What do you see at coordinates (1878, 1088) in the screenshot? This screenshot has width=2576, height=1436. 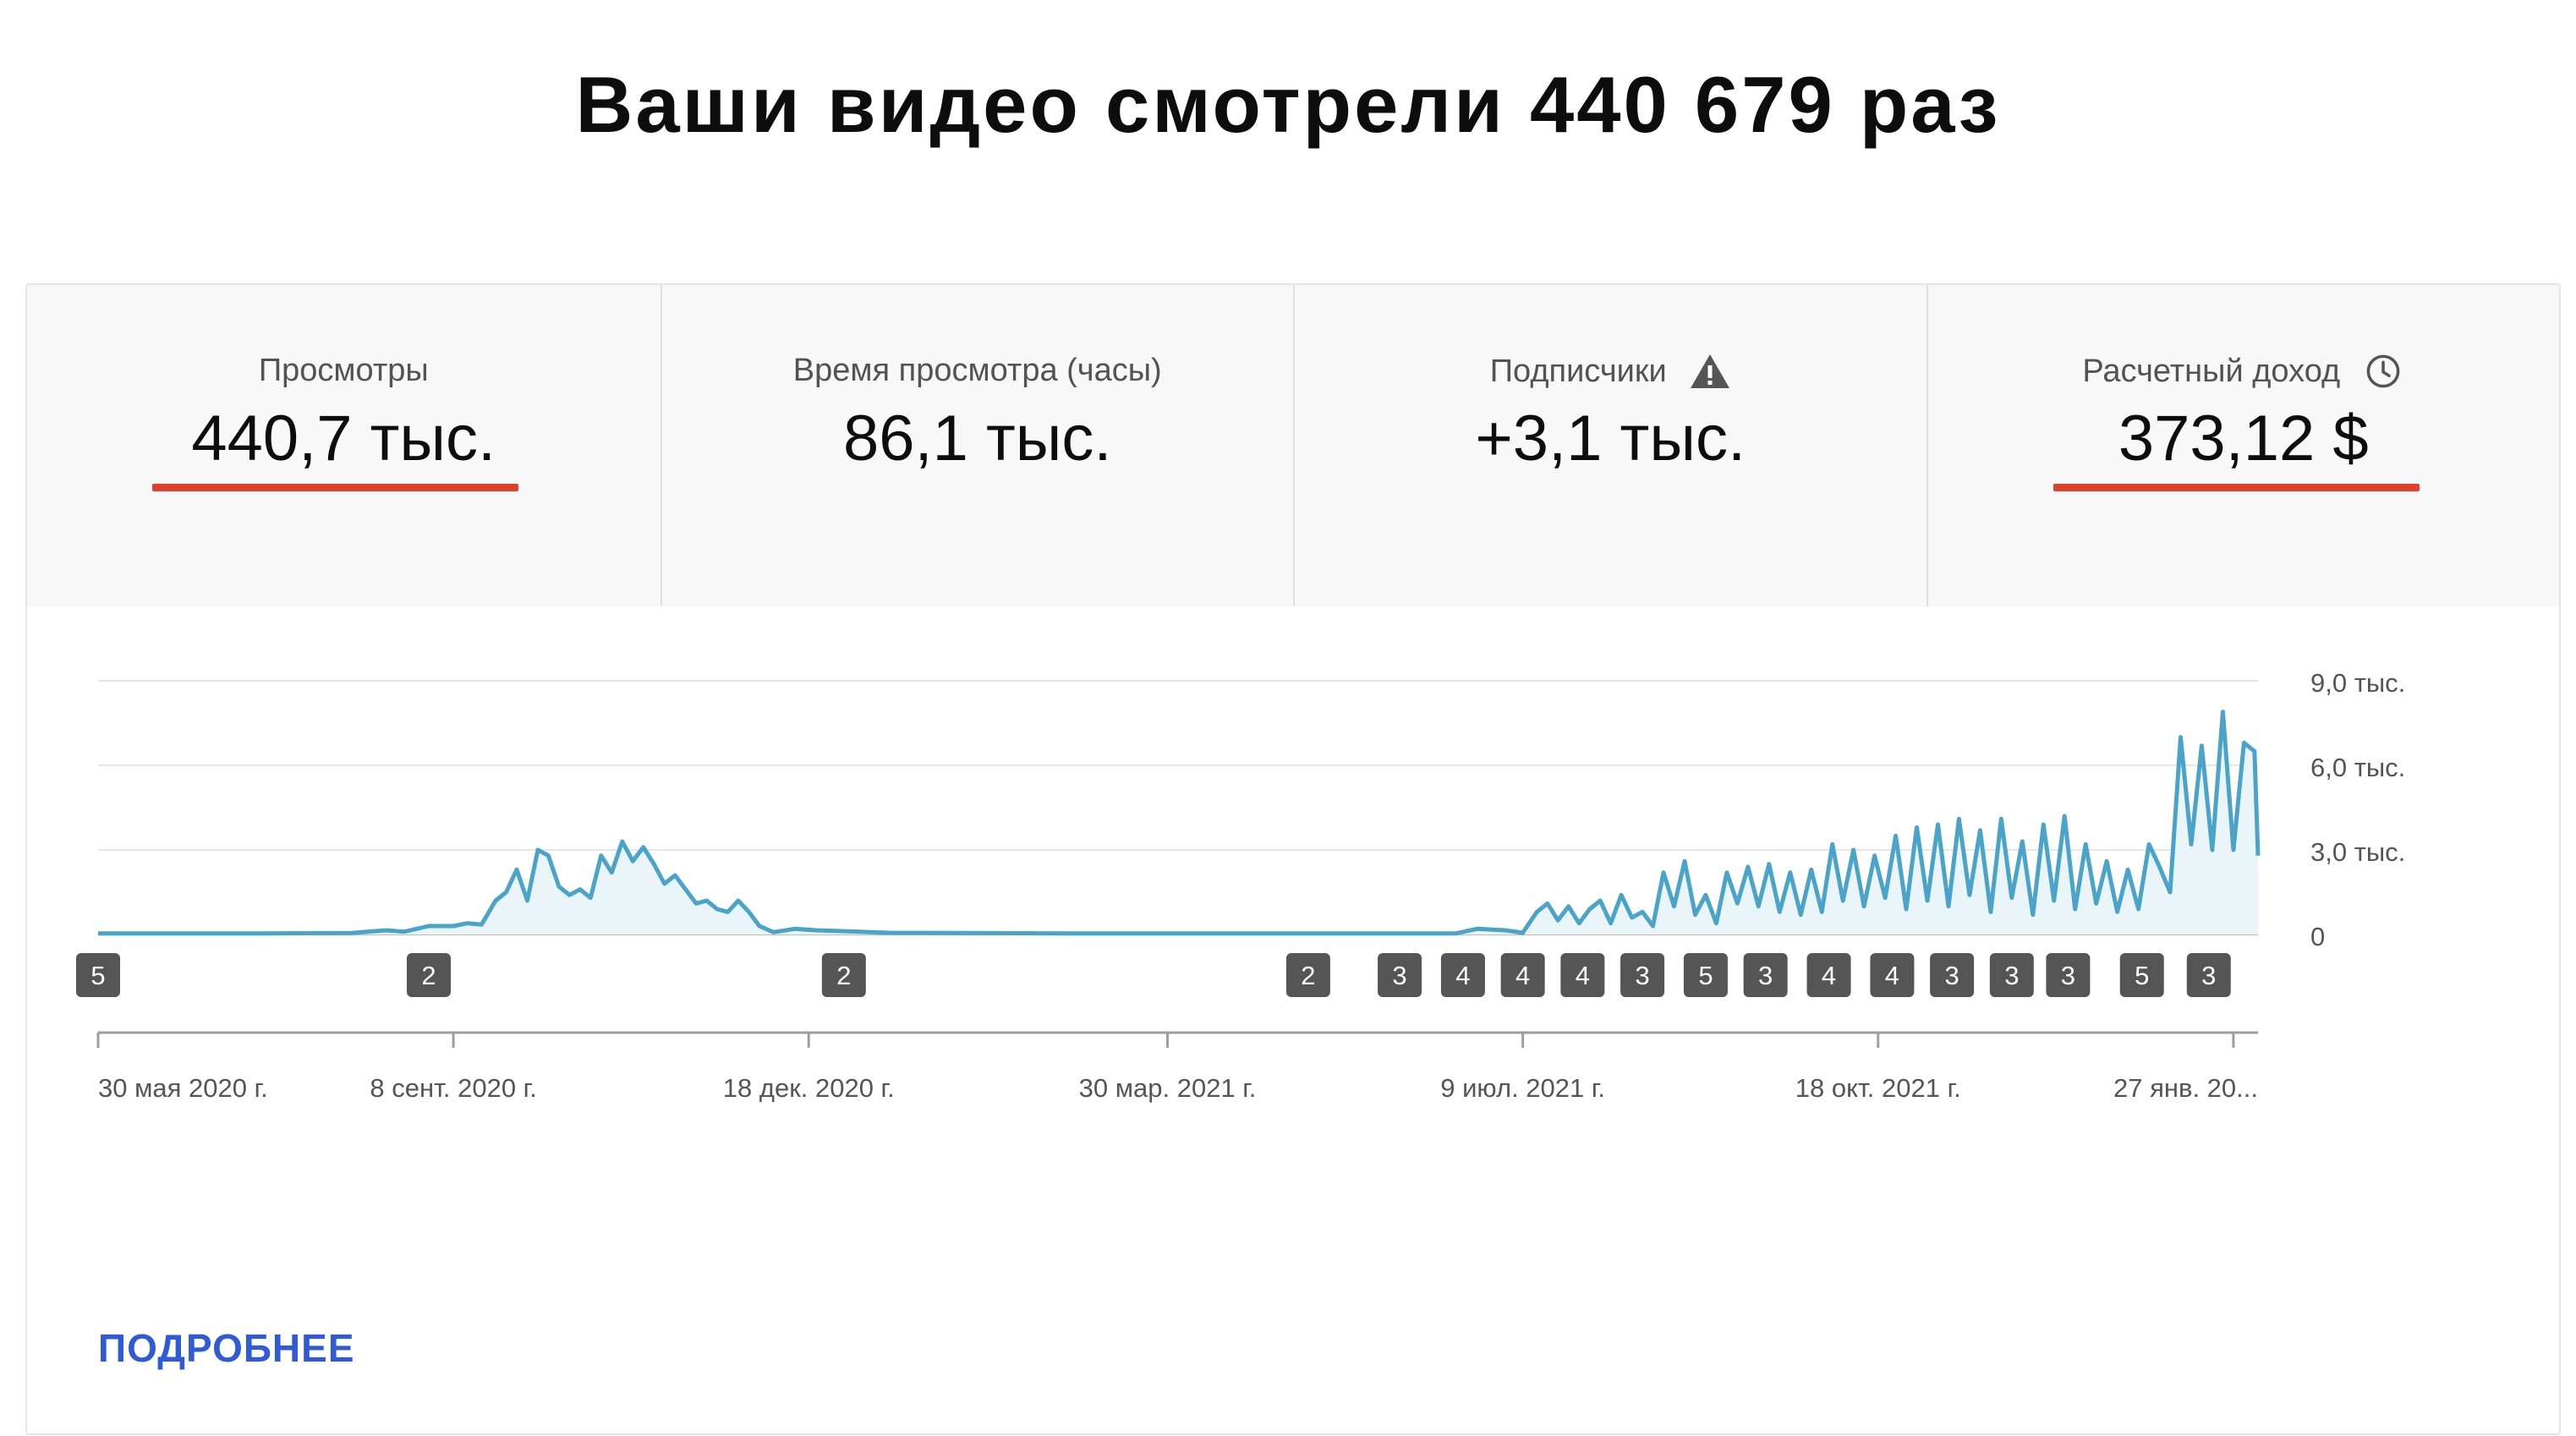 I see `x-tick-label: 18 окт. 2021 г.` at bounding box center [1878, 1088].